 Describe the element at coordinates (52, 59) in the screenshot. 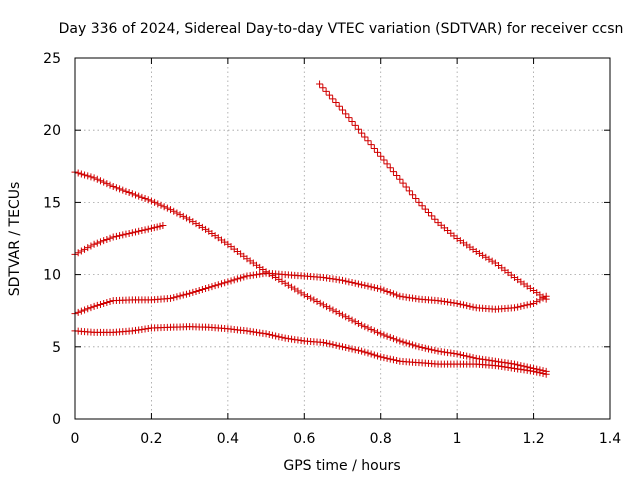

I see `y-tick-label: 25` at that location.